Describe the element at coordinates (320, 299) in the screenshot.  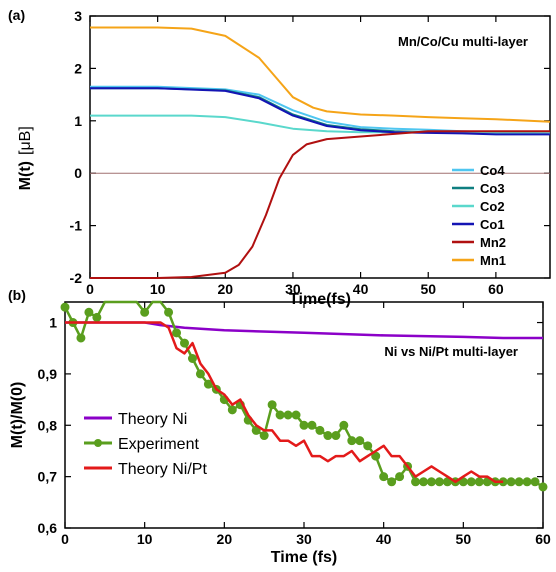
I see `x-axis-label-a: Time(fs)` at that location.